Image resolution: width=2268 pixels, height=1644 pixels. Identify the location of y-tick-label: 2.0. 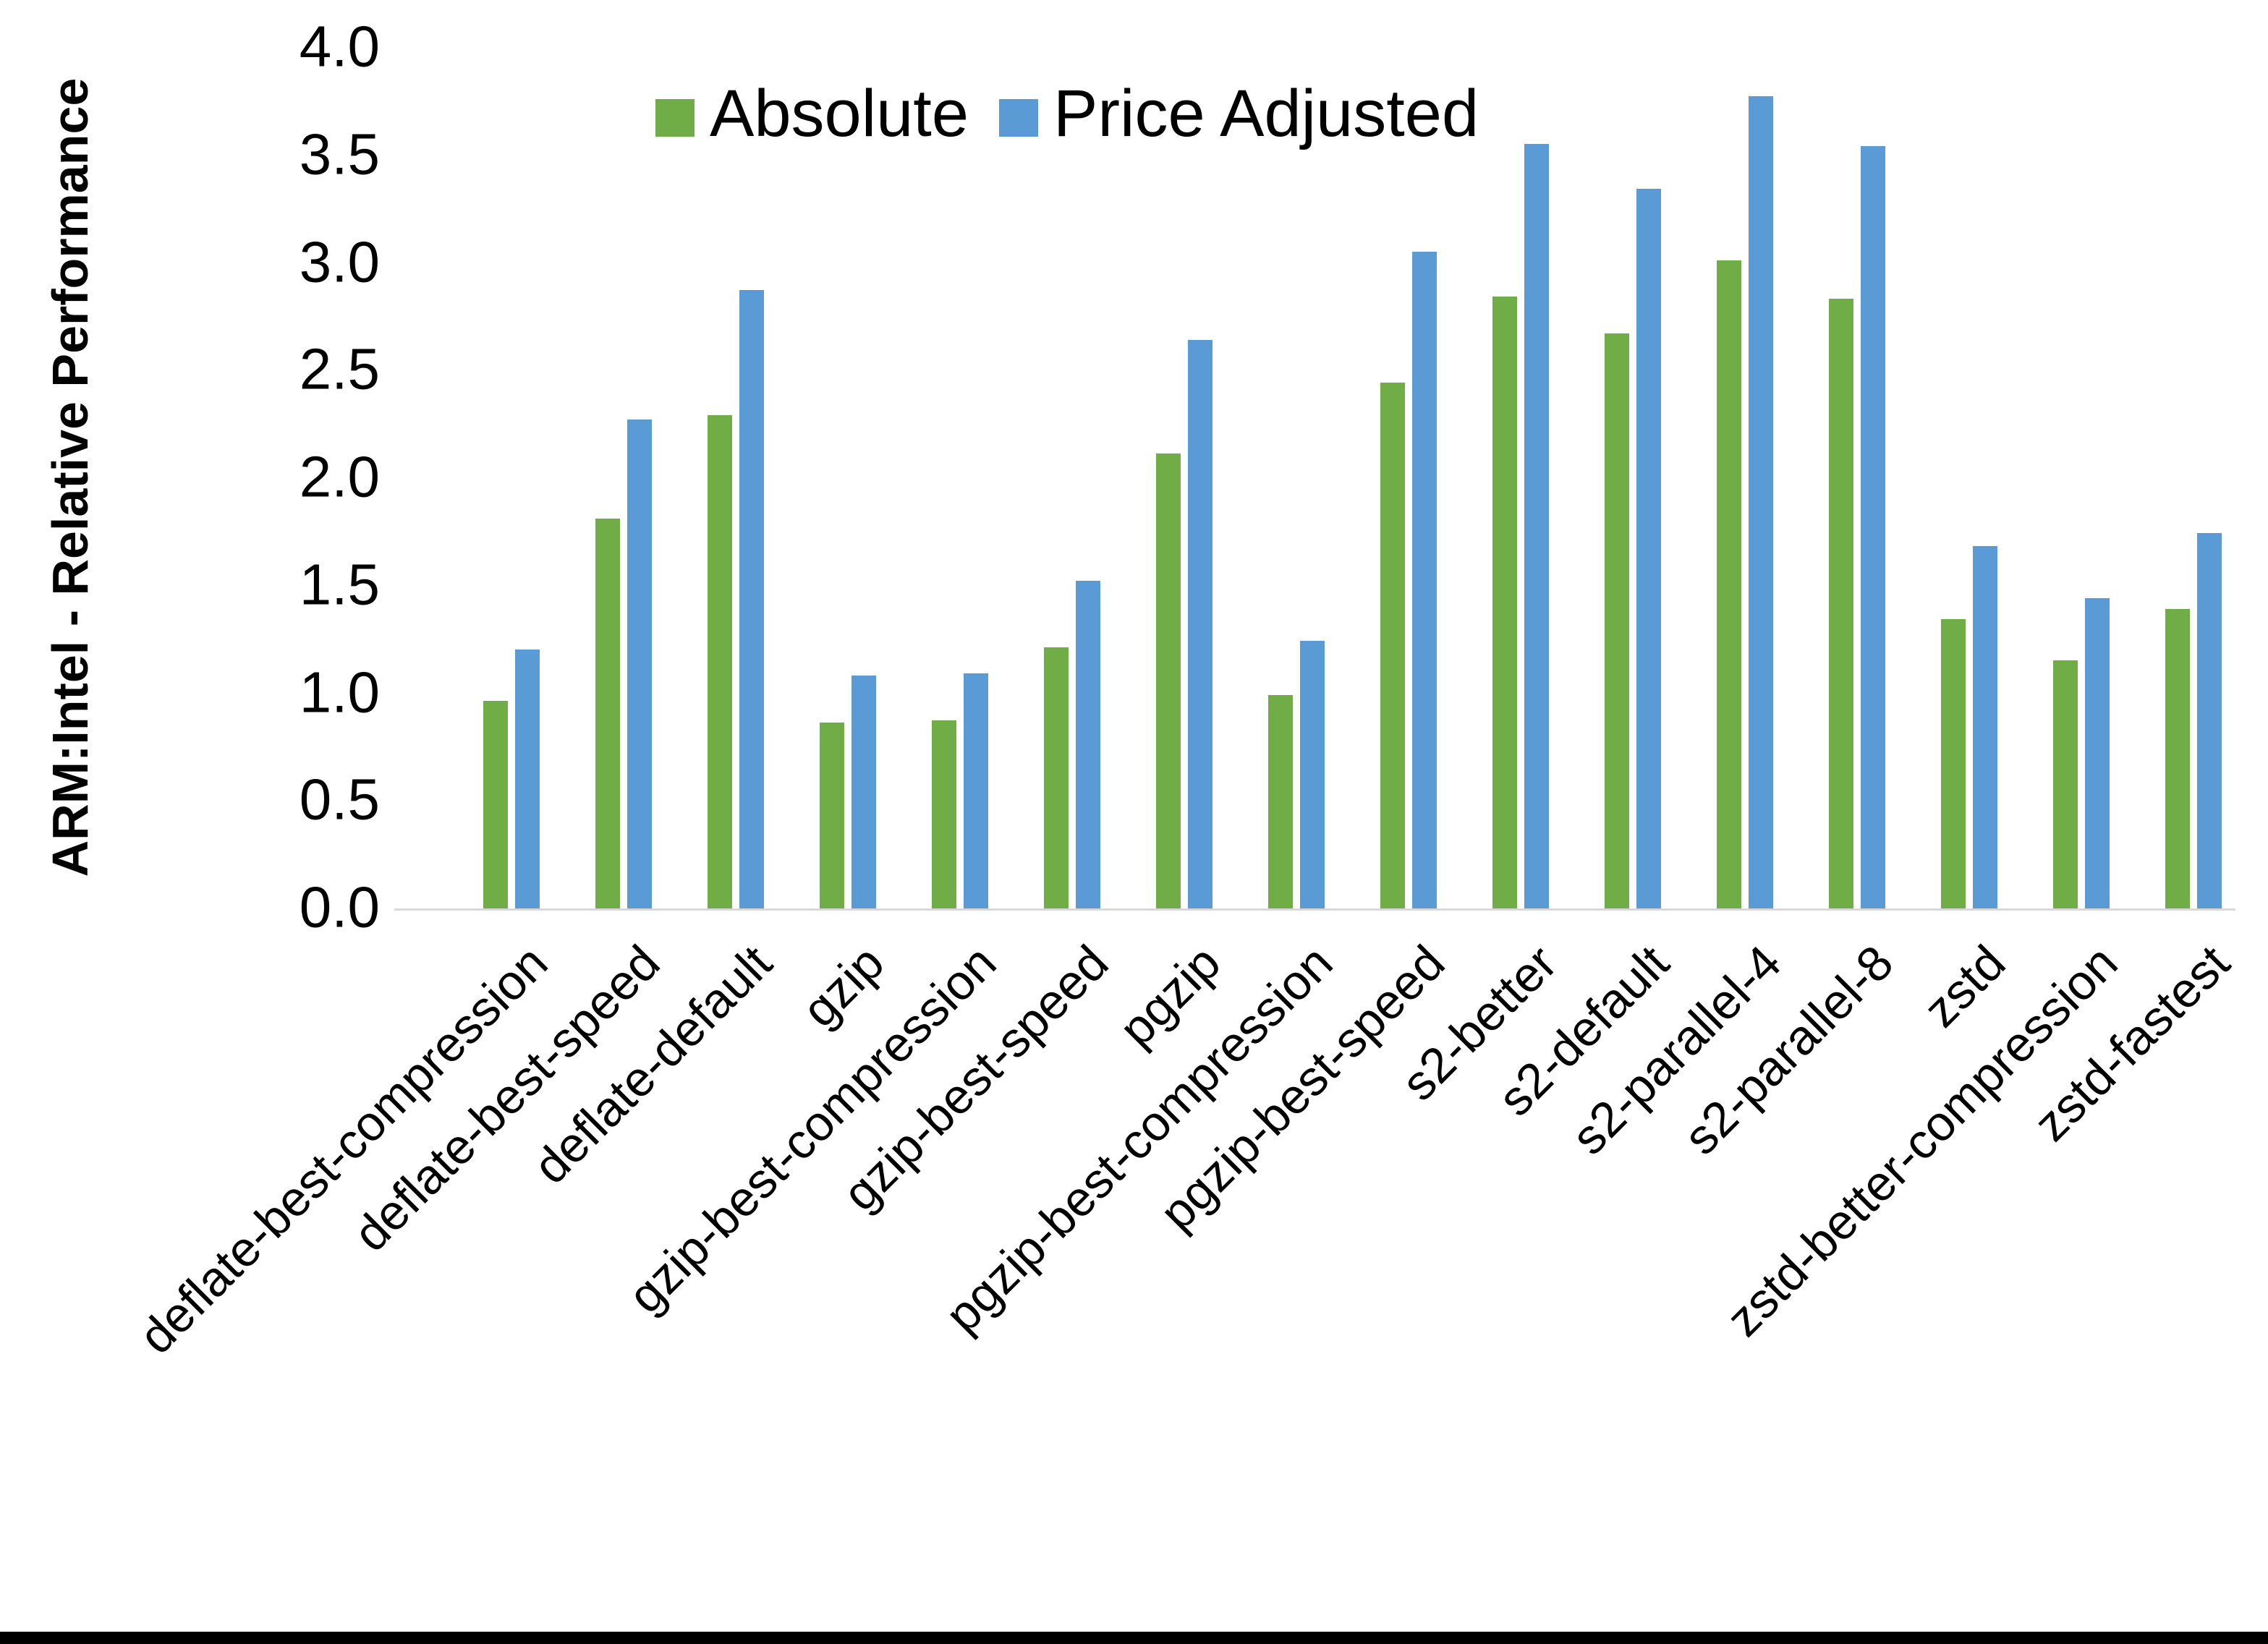
(339, 476).